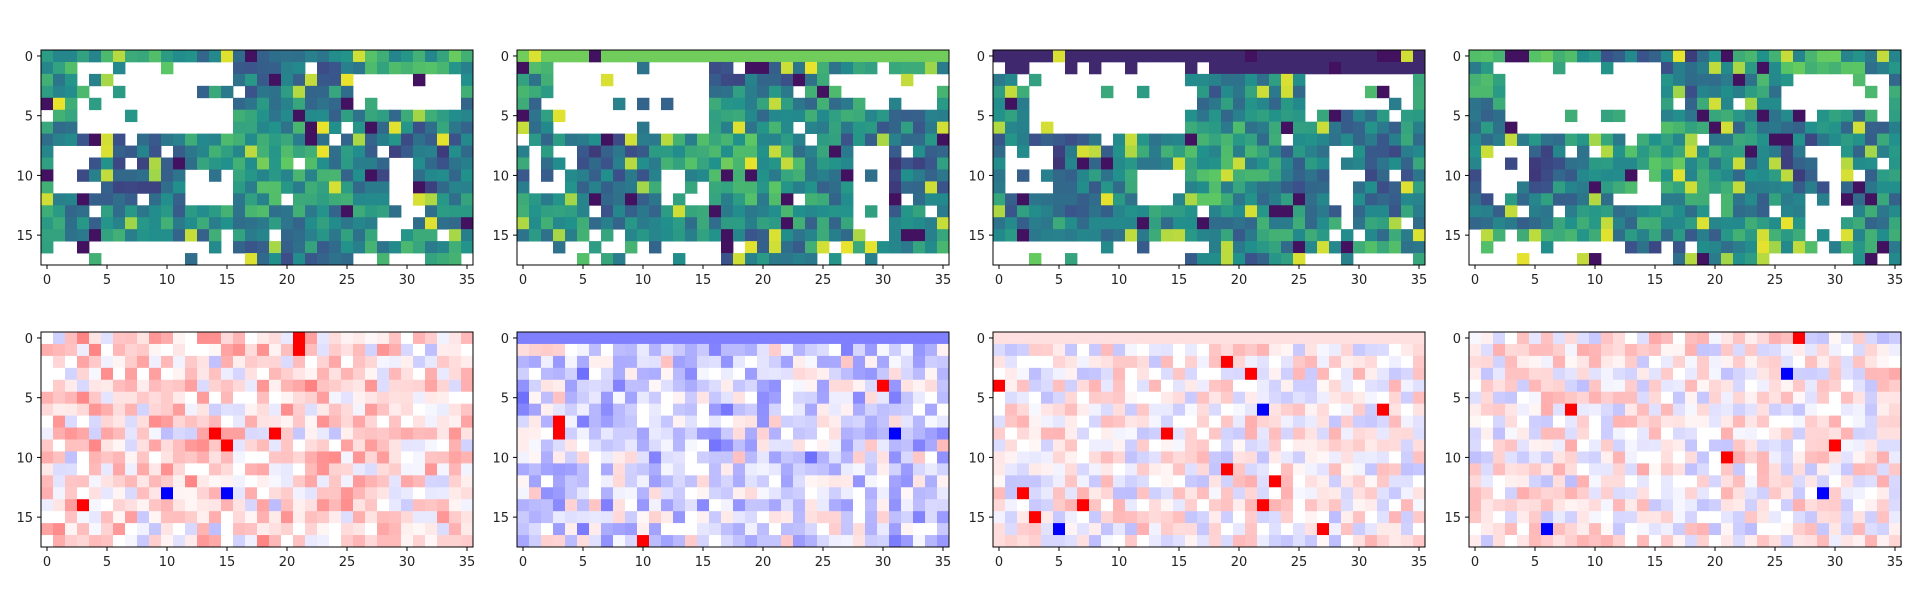 The height and width of the screenshot is (600, 1920). Describe the element at coordinates (29, 399) in the screenshot. I see `y-tick-label: 5` at that location.